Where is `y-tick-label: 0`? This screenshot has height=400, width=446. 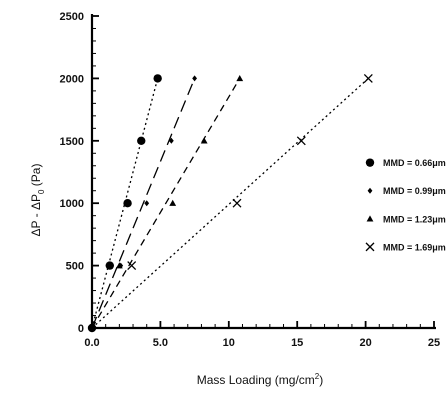 y-tick-label: 0 is located at coordinates (81, 329).